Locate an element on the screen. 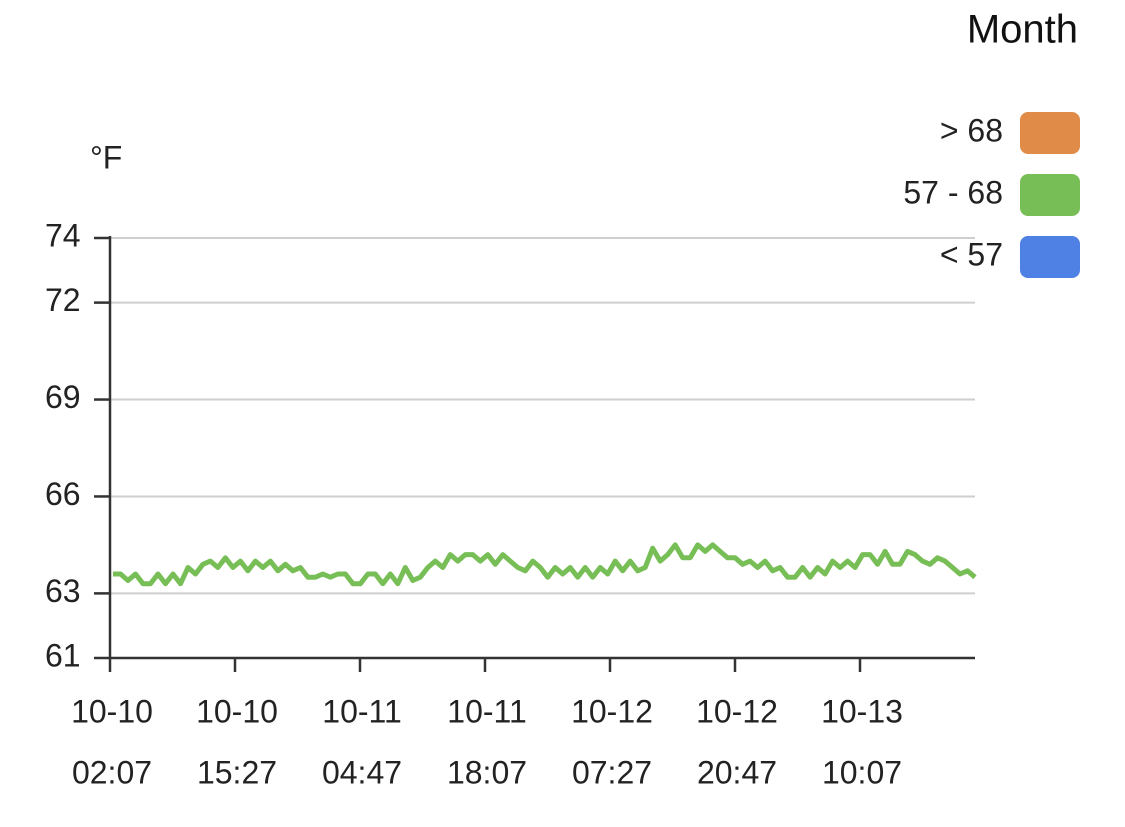 The width and height of the screenshot is (1125, 827). legend-label: < 57 is located at coordinates (971, 254).